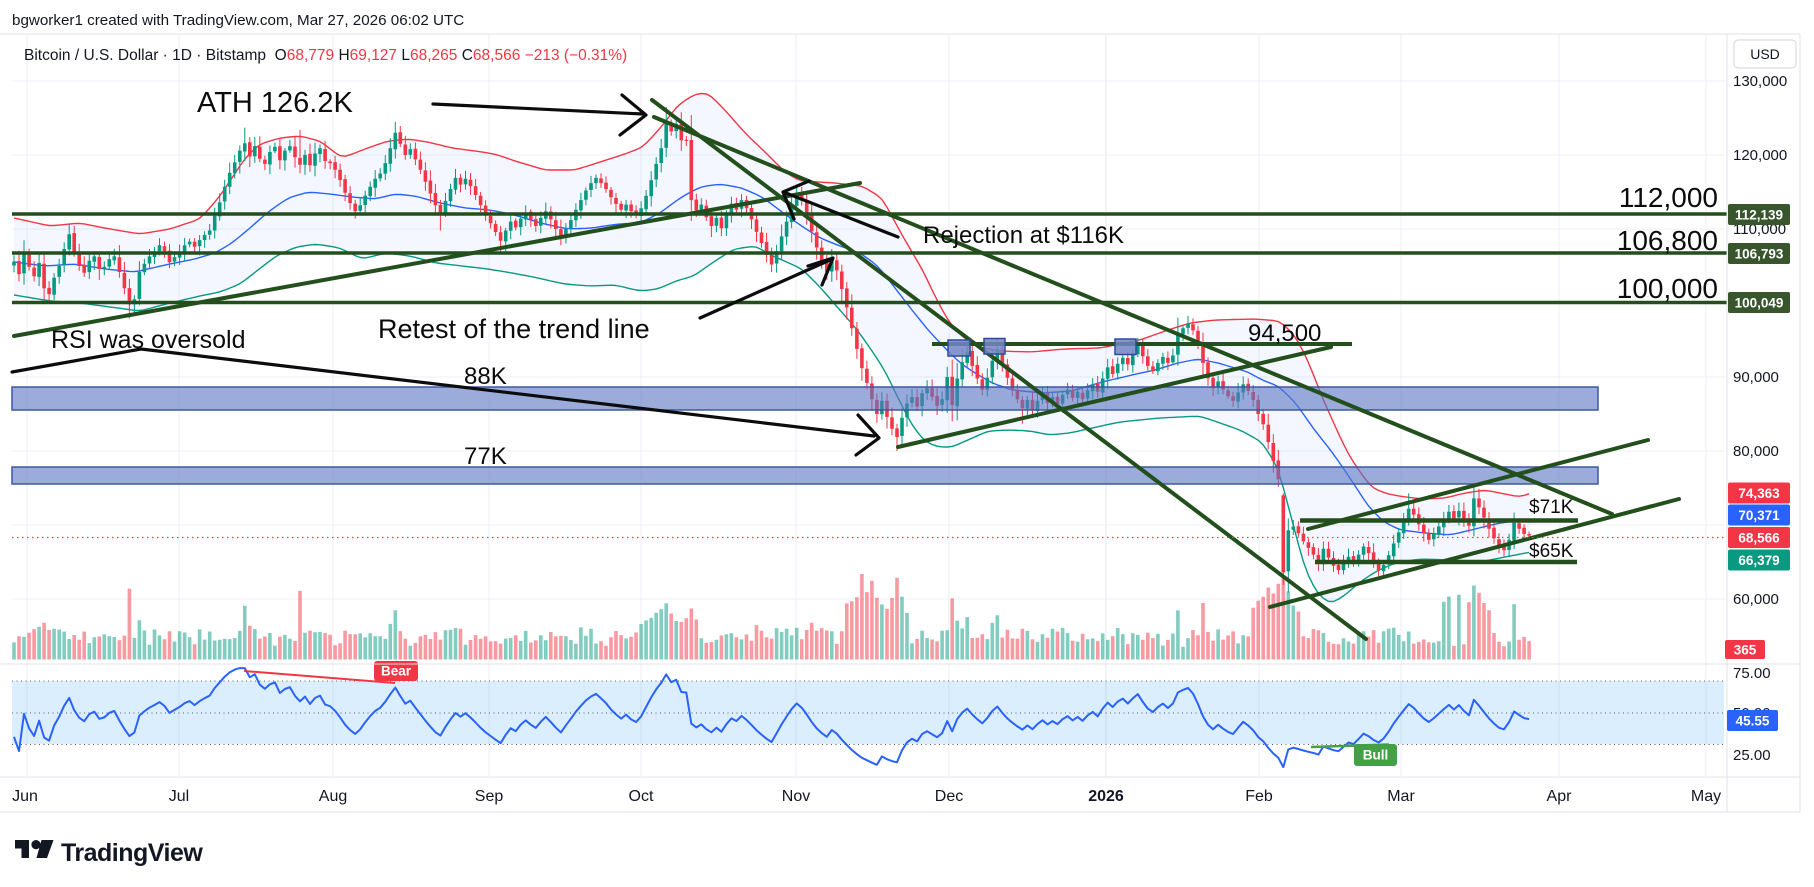  Describe the element at coordinates (1376, 755) in the screenshot. I see `svg-text: Bull` at that location.